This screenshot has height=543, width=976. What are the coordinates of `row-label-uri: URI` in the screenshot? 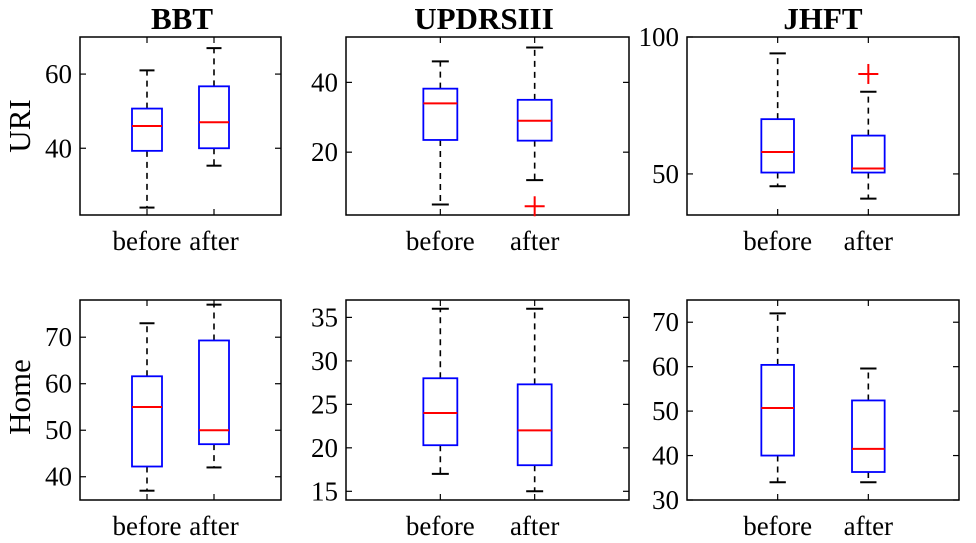 It's located at (19, 125).